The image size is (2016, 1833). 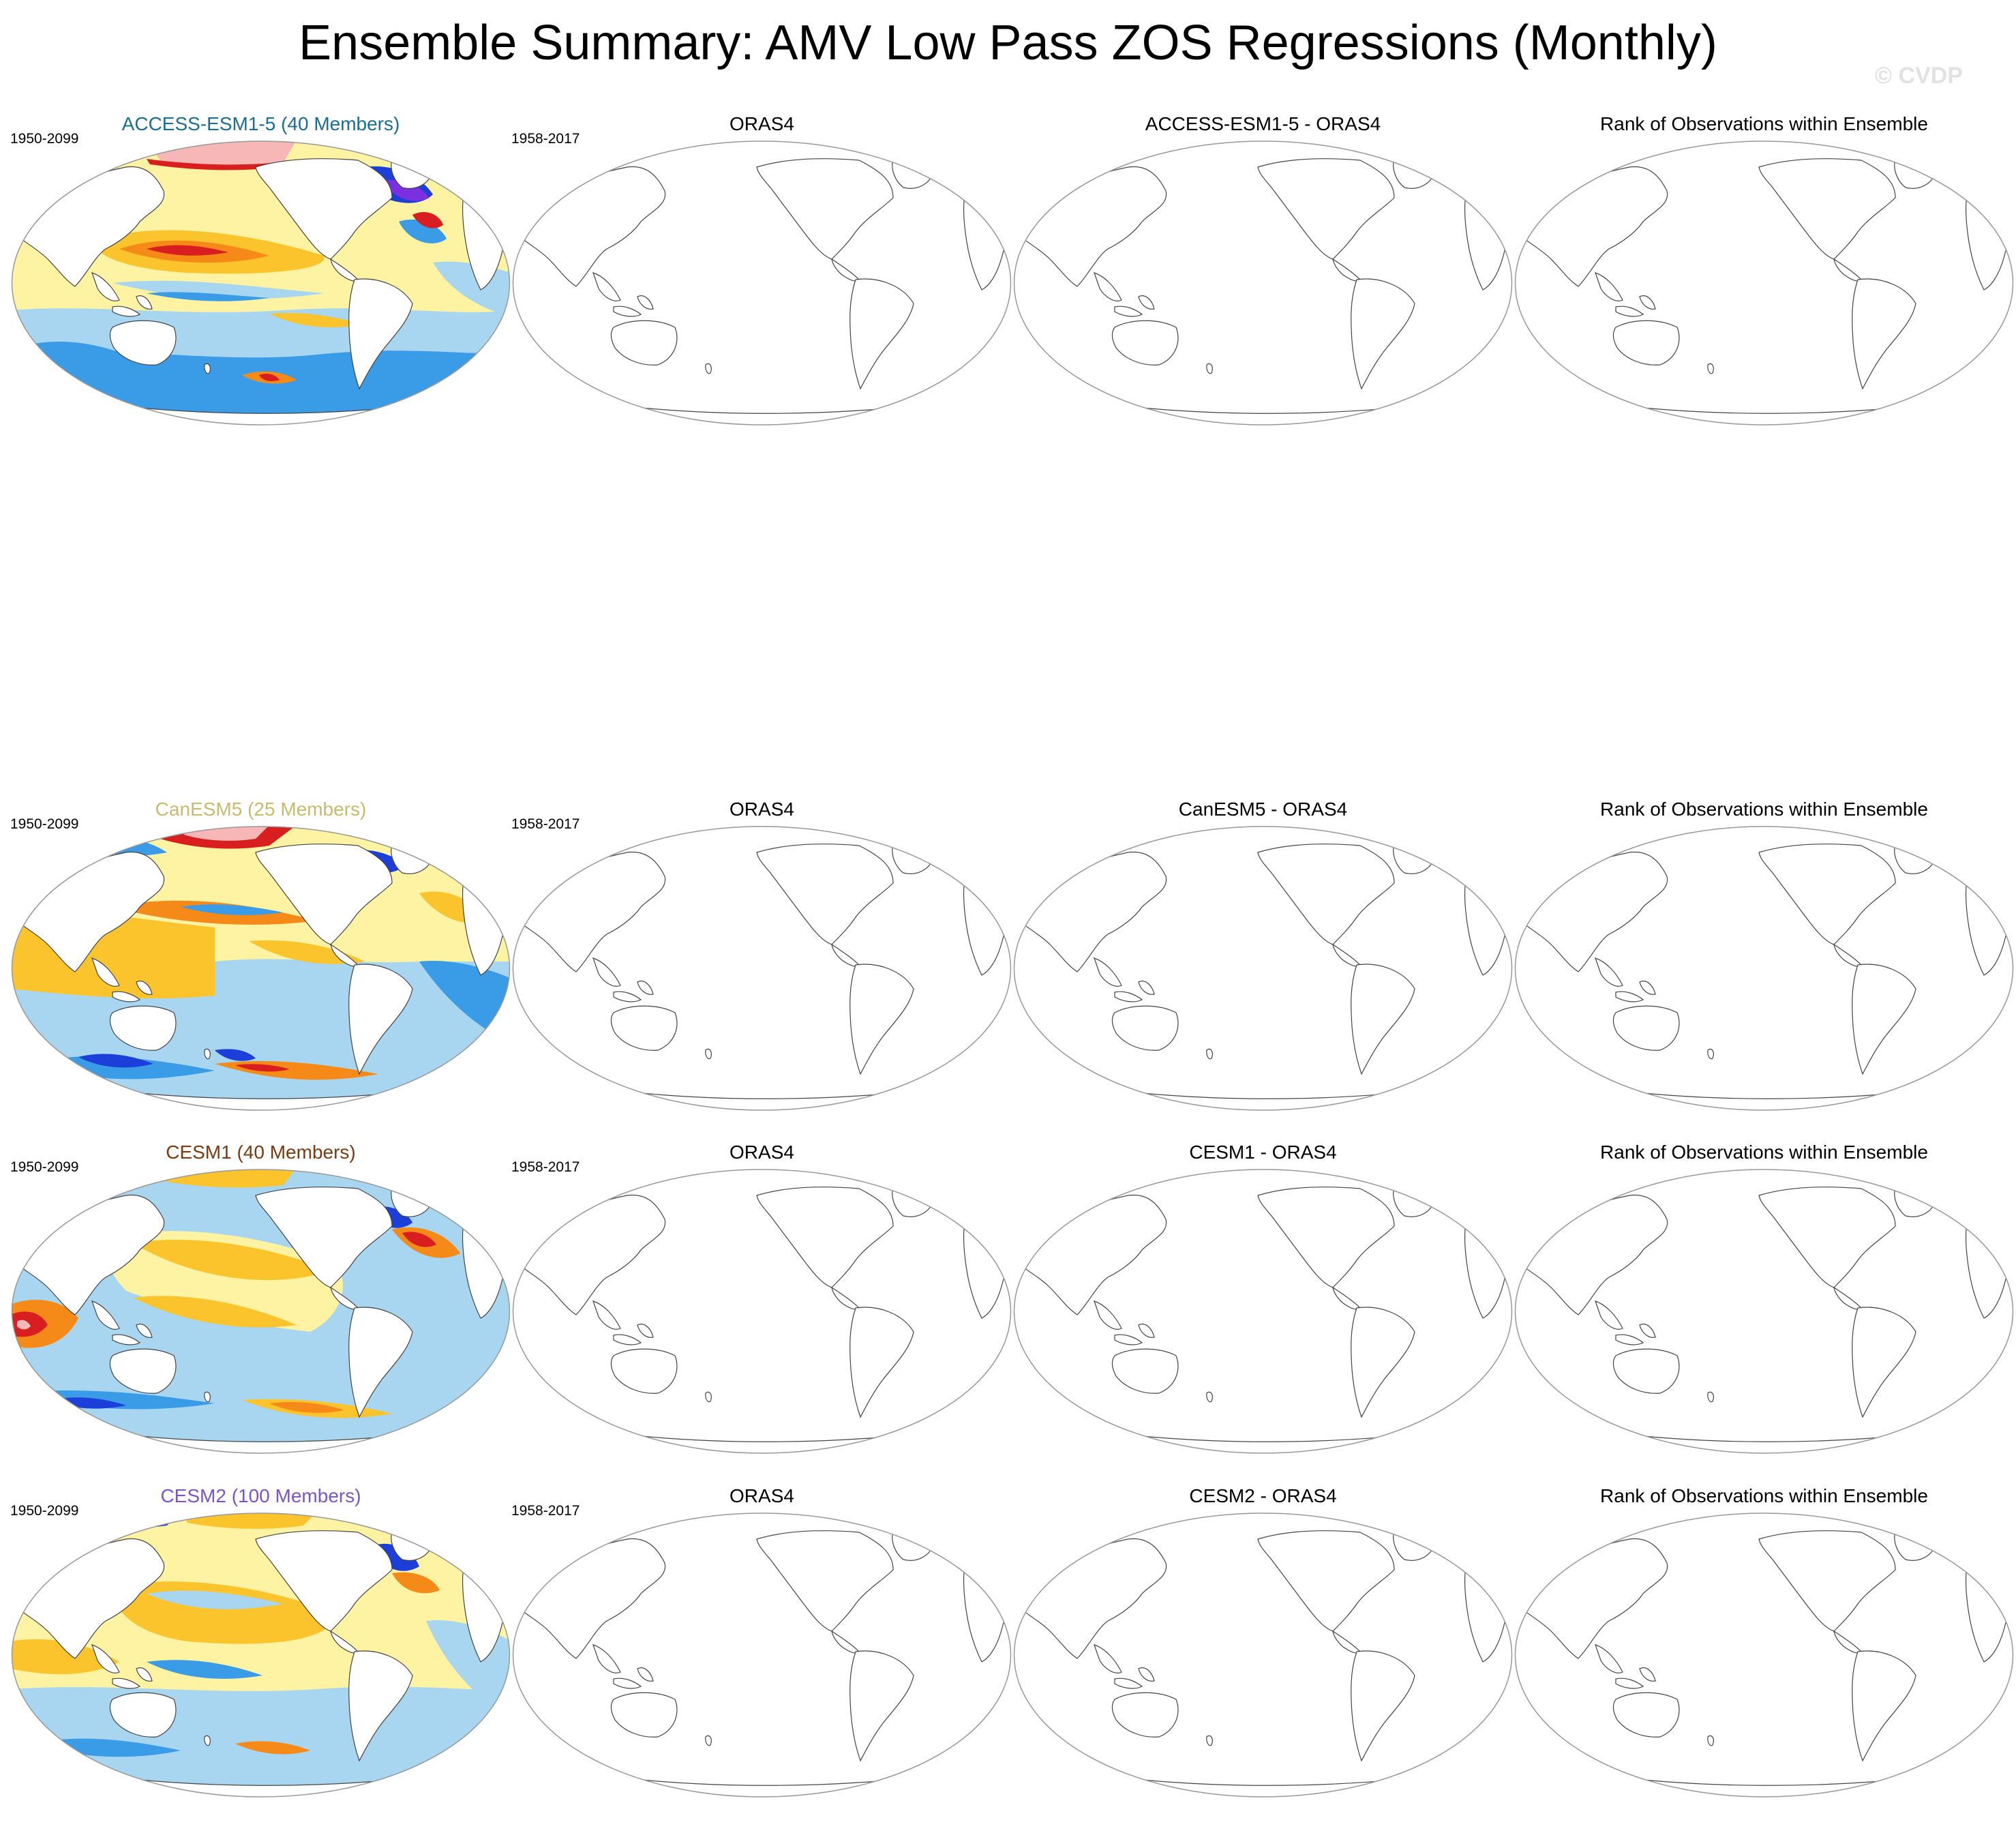 I want to click on diff-panel-row2: CanESM5 - ORAS4, so click(x=1263, y=955).